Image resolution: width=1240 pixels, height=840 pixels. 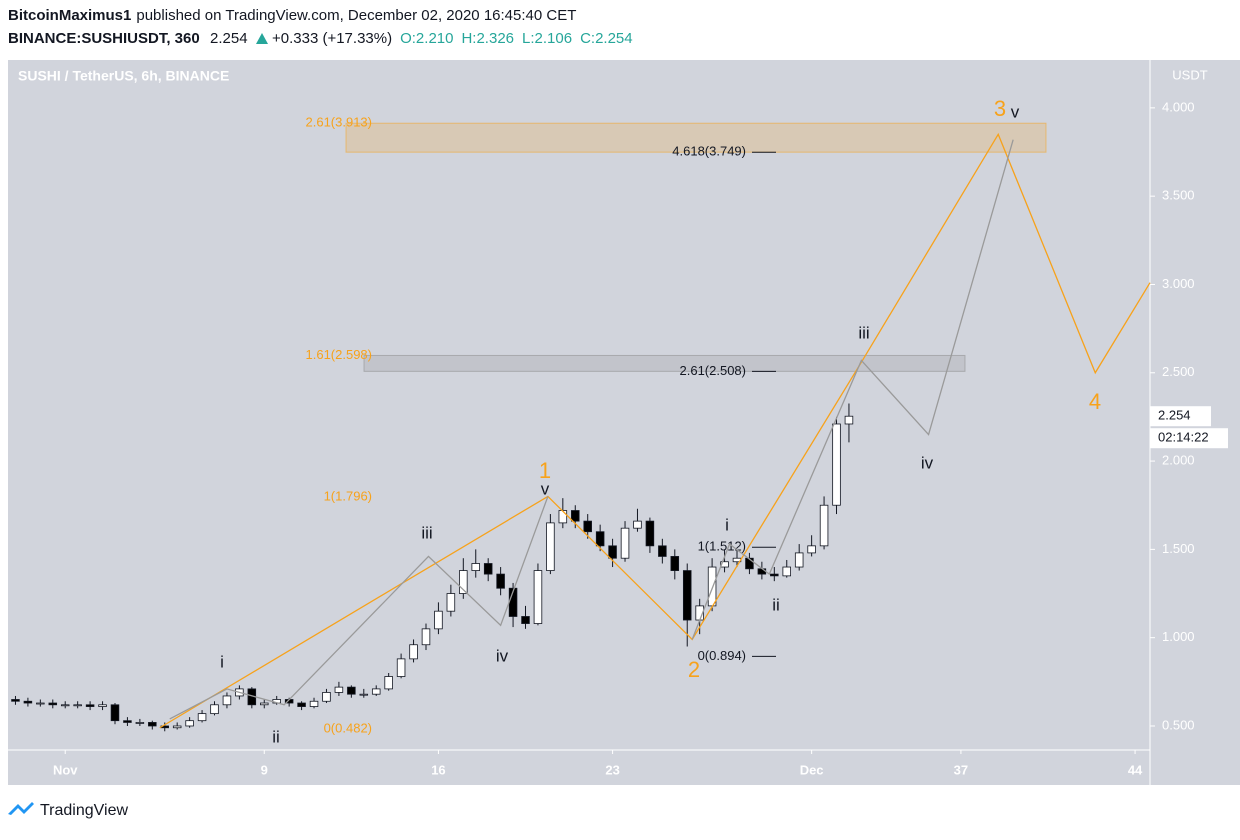 What do you see at coordinates (332, 38) in the screenshot?
I see `change: +0.333 (+17.33%)` at bounding box center [332, 38].